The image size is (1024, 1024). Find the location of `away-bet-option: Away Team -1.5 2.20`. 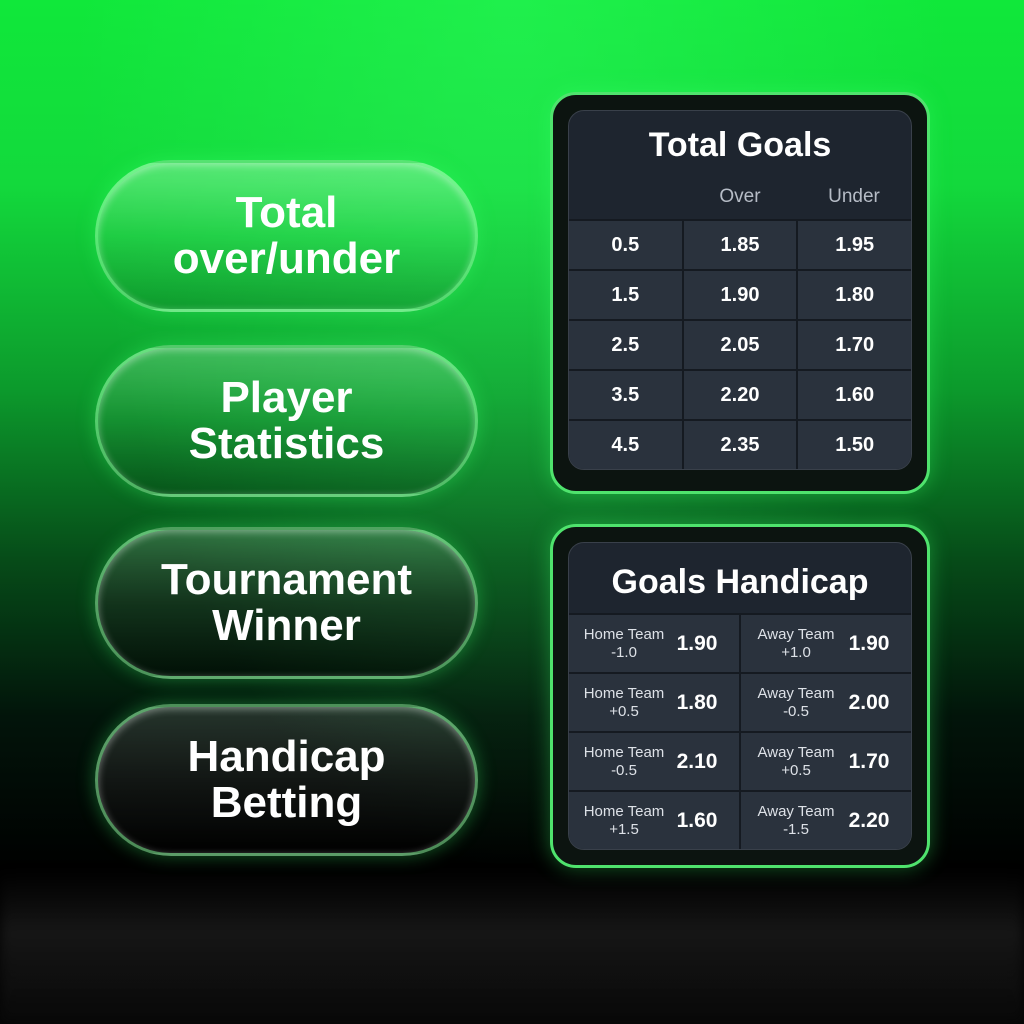

away-bet-option: Away Team -1.5 2.20 is located at coordinates (825, 820).